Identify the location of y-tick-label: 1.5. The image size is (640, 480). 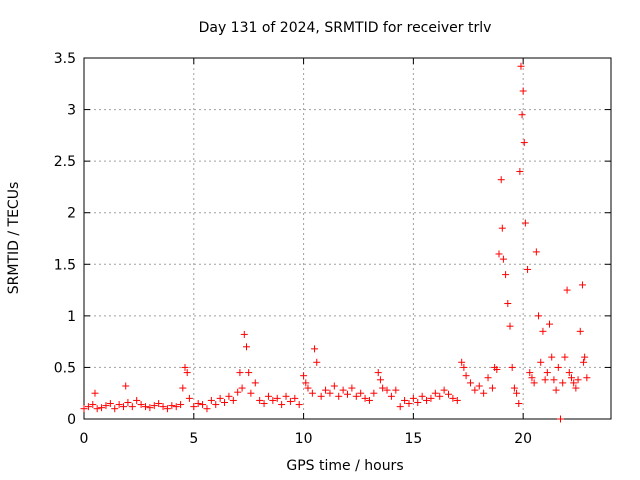
(65, 265).